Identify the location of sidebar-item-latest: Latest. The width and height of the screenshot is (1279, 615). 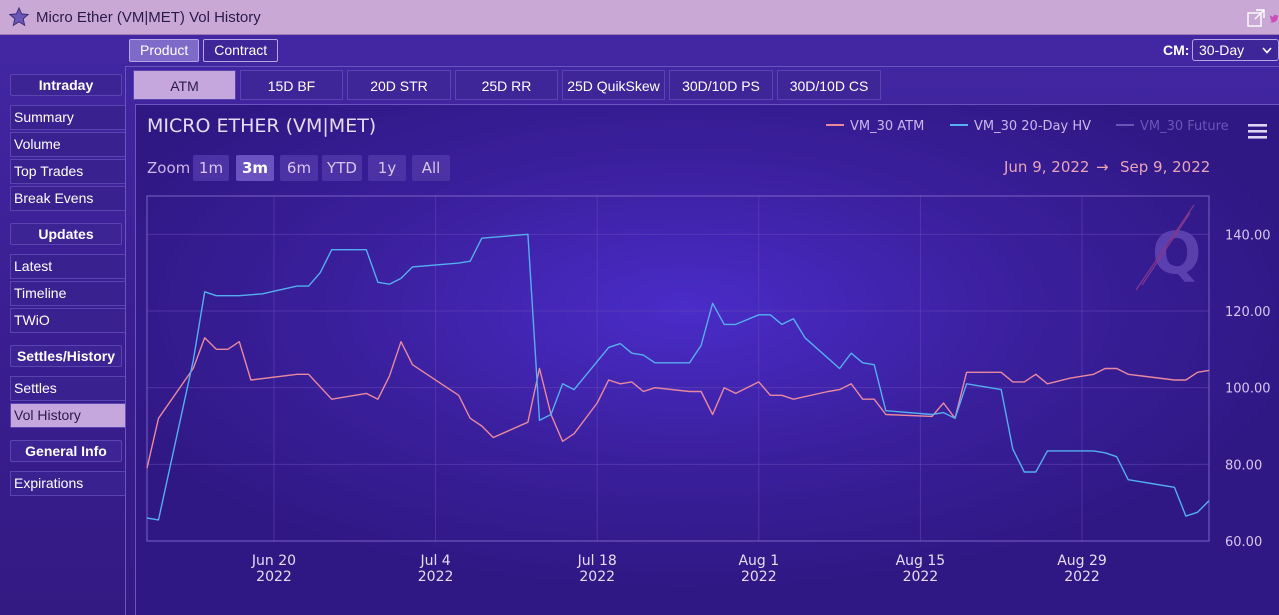
(68, 266).